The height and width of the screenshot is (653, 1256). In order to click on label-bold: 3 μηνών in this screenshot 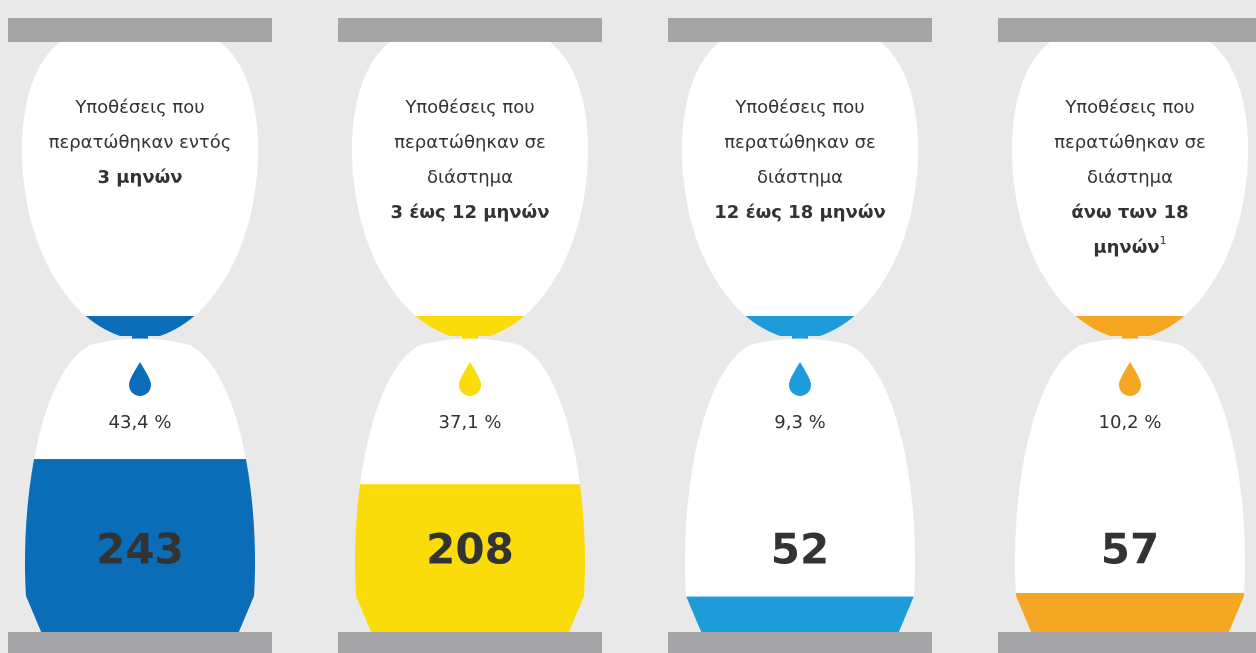, I will do `click(139, 177)`.